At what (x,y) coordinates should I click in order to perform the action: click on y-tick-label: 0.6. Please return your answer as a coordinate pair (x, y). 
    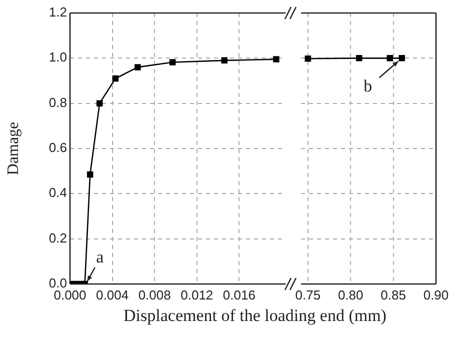
    Looking at the image, I should click on (57, 148).